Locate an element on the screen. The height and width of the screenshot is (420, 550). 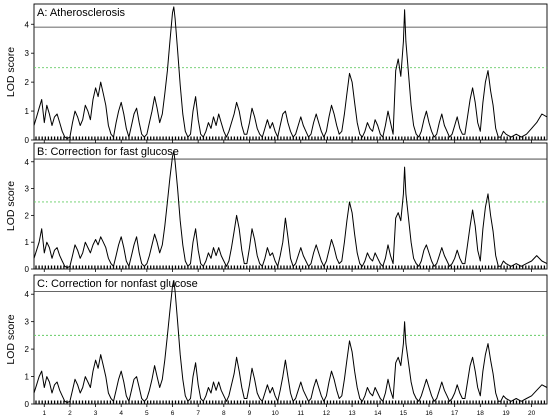
x-tick-label: 20 is located at coordinates (532, 413).